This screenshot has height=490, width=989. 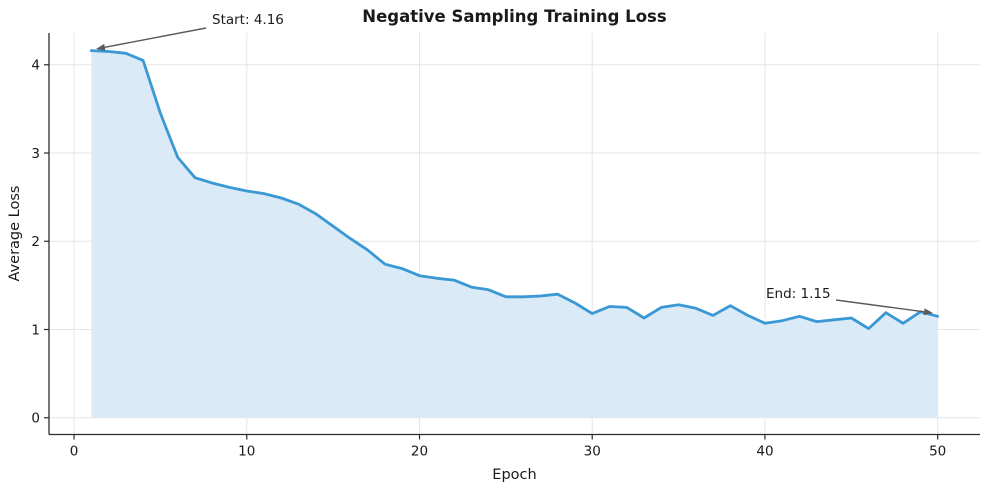 What do you see at coordinates (764, 452) in the screenshot?
I see `x-tick-label: 40` at bounding box center [764, 452].